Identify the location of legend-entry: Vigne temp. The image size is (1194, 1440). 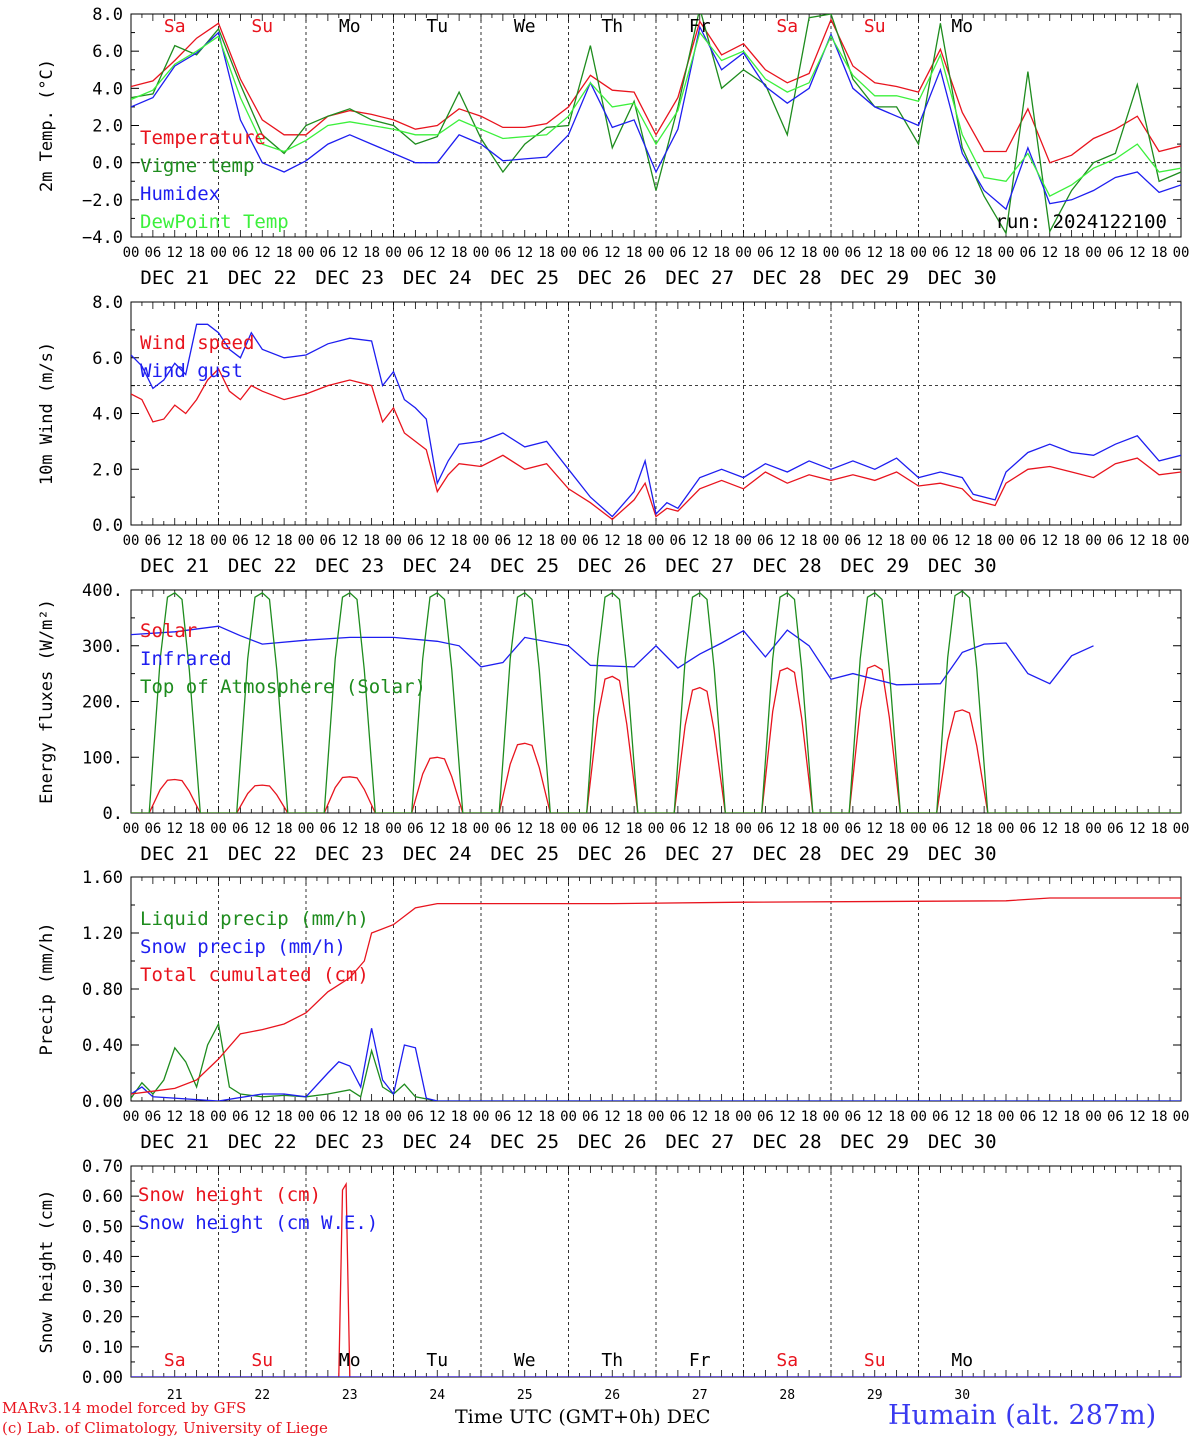
(197, 166).